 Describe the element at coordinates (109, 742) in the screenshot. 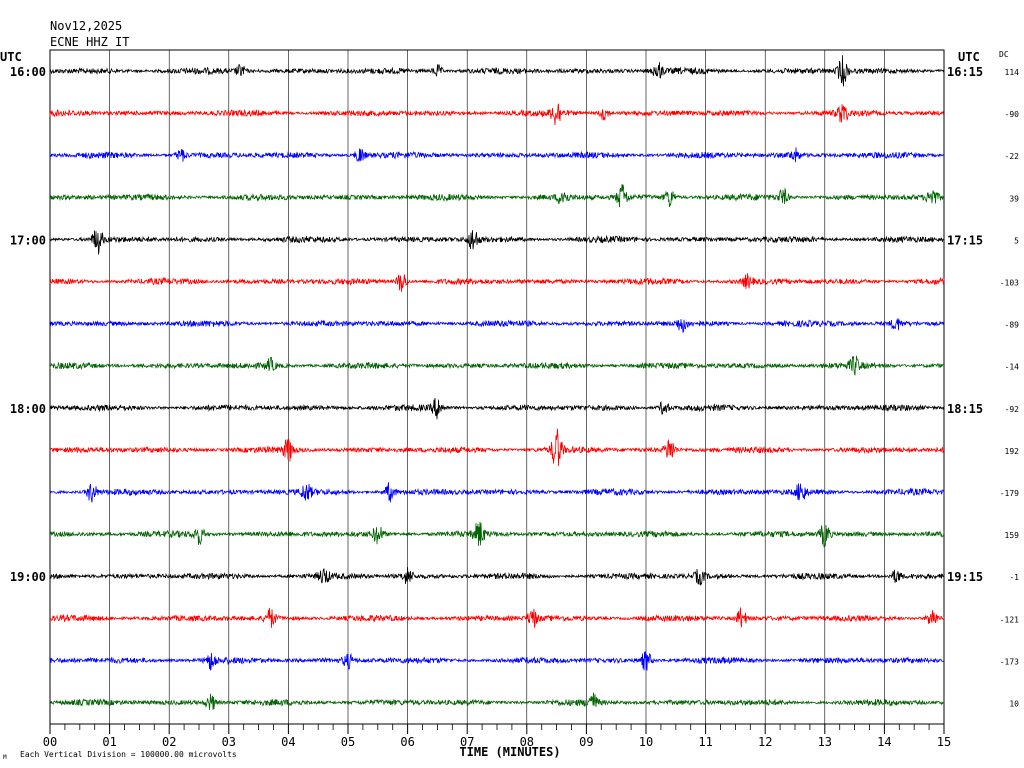

I see `x-tick-label: 01` at that location.